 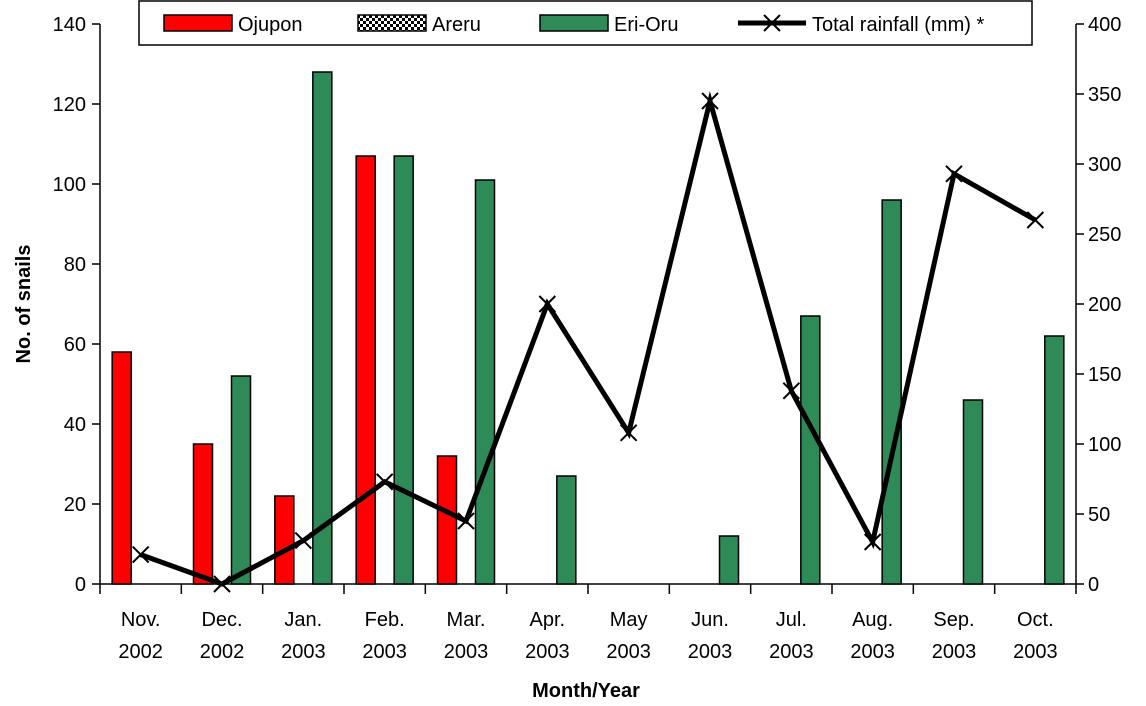 What do you see at coordinates (772, 23) in the screenshot?
I see `legend-marker` at bounding box center [772, 23].